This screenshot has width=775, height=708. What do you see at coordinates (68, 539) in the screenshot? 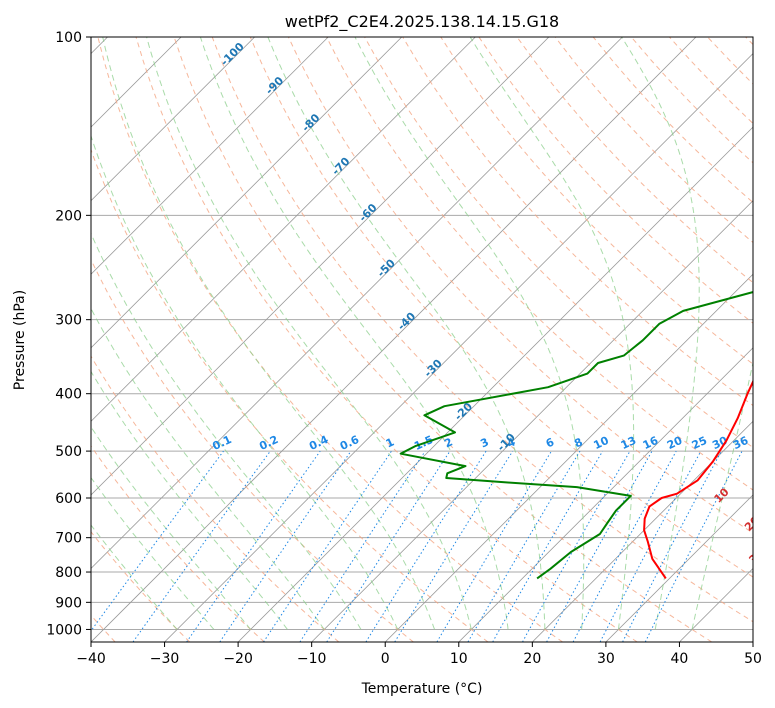
I see `y-tick-label: 700` at bounding box center [68, 539].